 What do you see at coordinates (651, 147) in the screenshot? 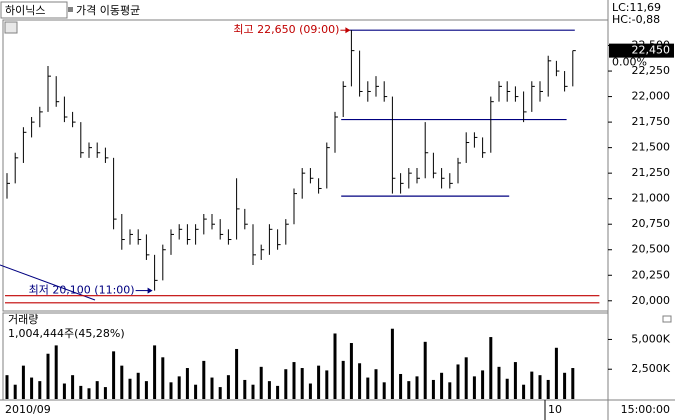
I see `y-tick-label: 21,500` at bounding box center [651, 147].